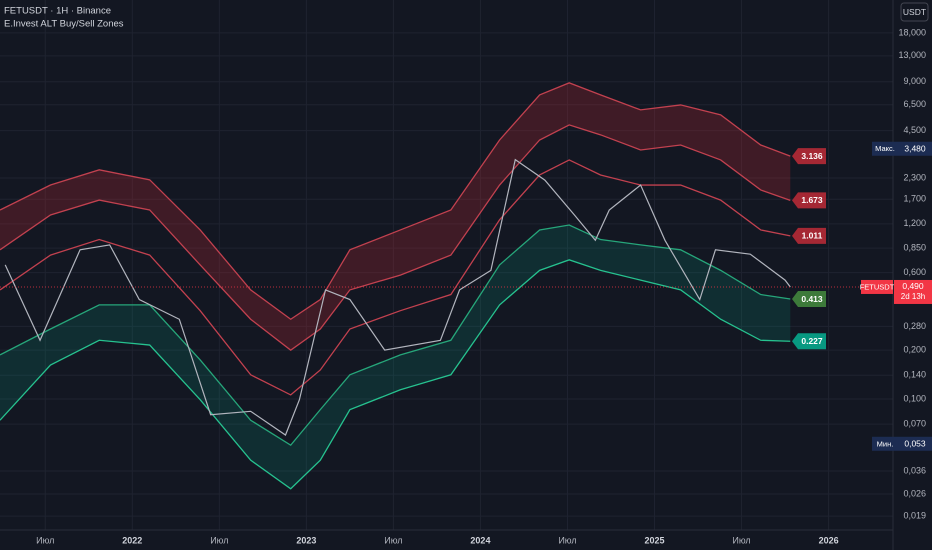 The image size is (932, 550). Describe the element at coordinates (812, 236) in the screenshot. I see `band-end-label: 1.011` at that location.